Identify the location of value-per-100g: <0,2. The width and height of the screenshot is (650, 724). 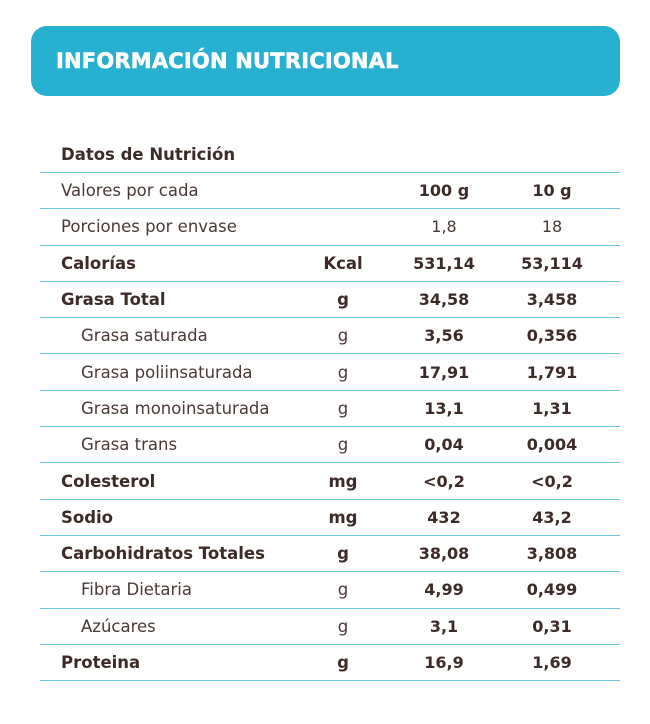
(444, 481).